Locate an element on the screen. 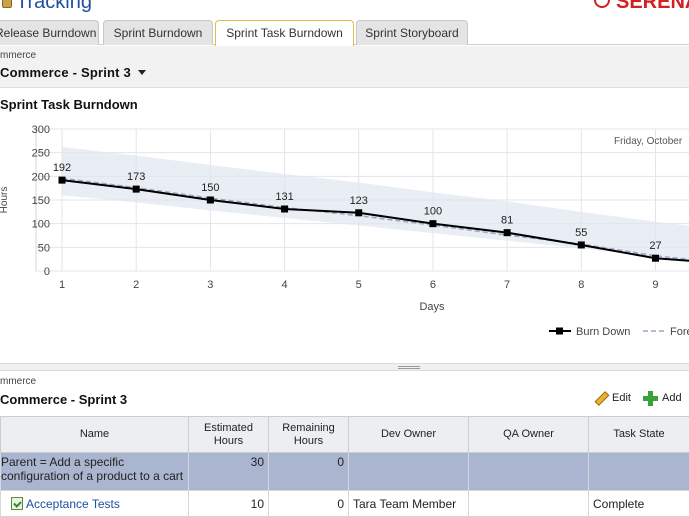  y-tick-label: 50 is located at coordinates (44, 248).